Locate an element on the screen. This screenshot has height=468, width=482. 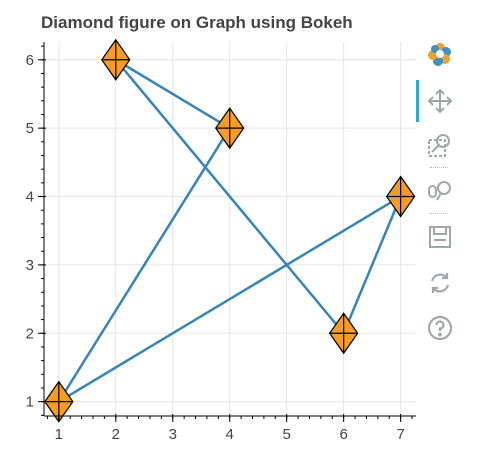
y-tick-label: 3 is located at coordinates (30, 265).